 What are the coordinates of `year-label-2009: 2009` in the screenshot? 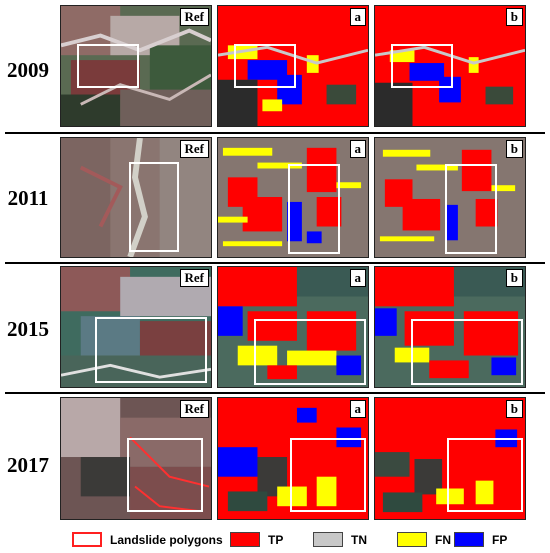 It's located at (28, 70).